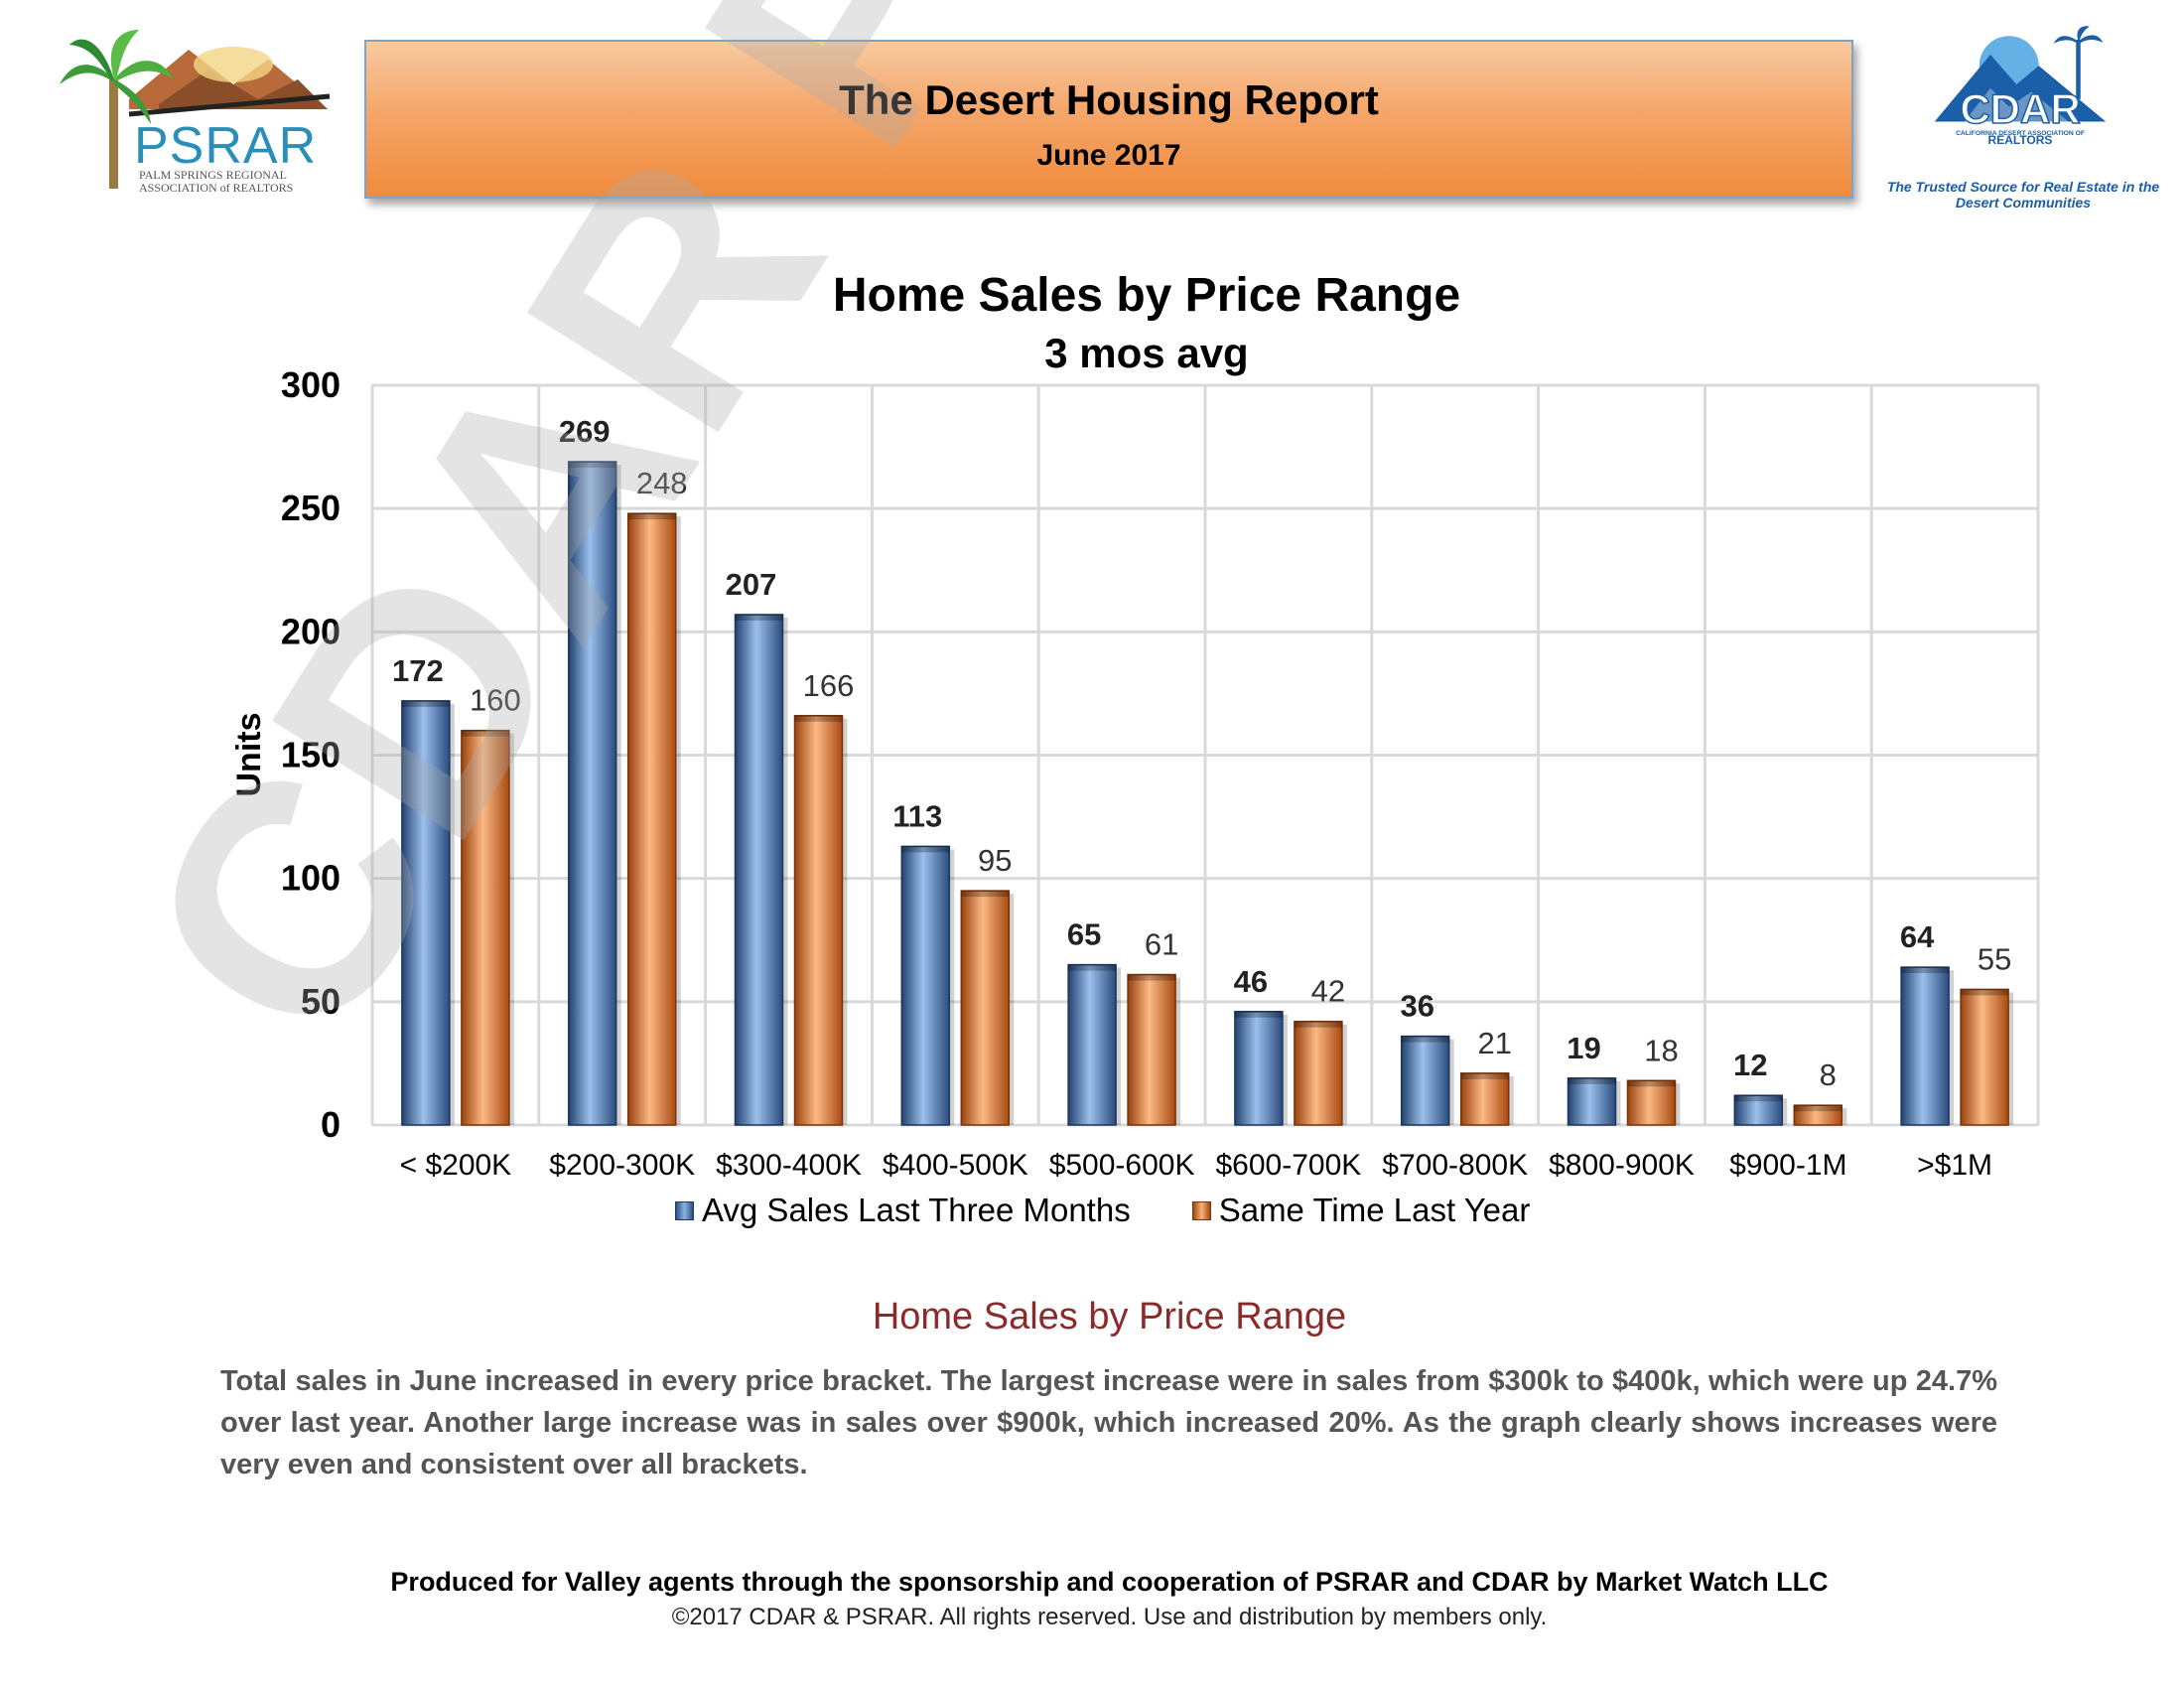 This screenshot has width=2184, height=1688. What do you see at coordinates (456, 1165) in the screenshot?
I see `x-tick-label: < $200K` at bounding box center [456, 1165].